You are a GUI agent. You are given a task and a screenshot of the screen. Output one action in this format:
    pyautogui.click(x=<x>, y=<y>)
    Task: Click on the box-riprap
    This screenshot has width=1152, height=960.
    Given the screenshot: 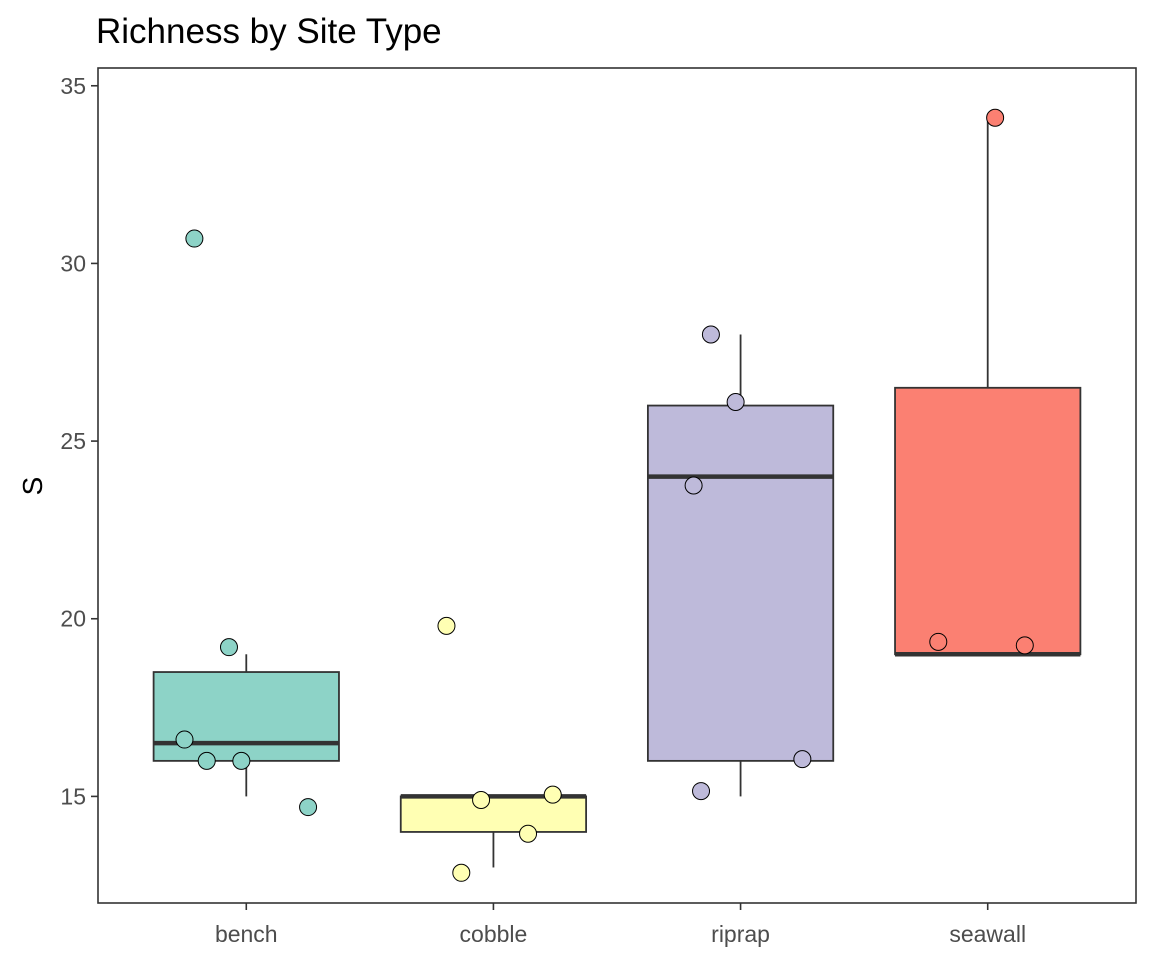 What is the action you would take?
    pyautogui.click(x=740, y=565)
    